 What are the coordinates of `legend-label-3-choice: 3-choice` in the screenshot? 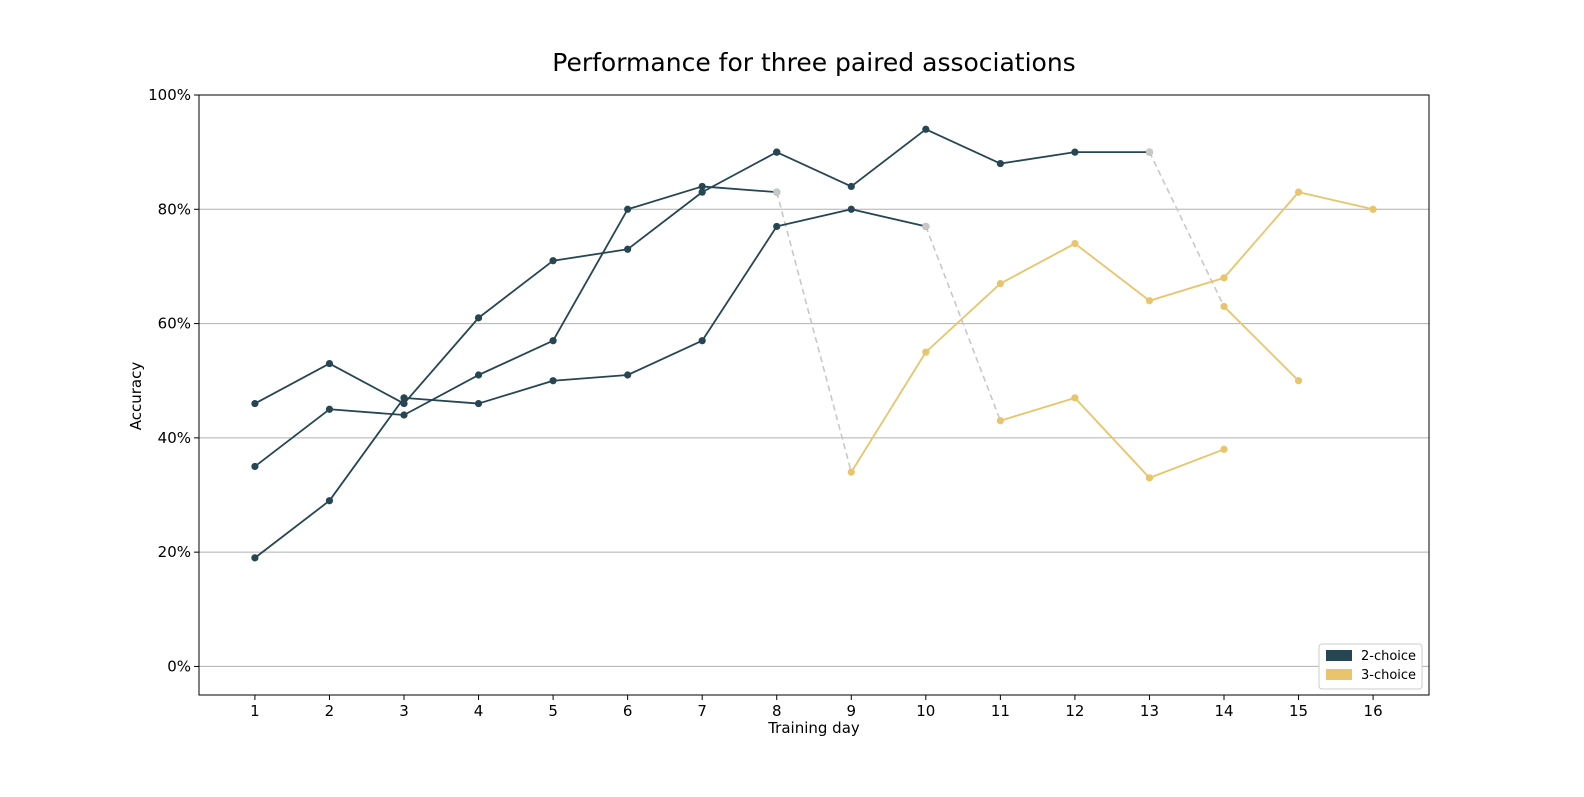 It's located at (1388, 675).